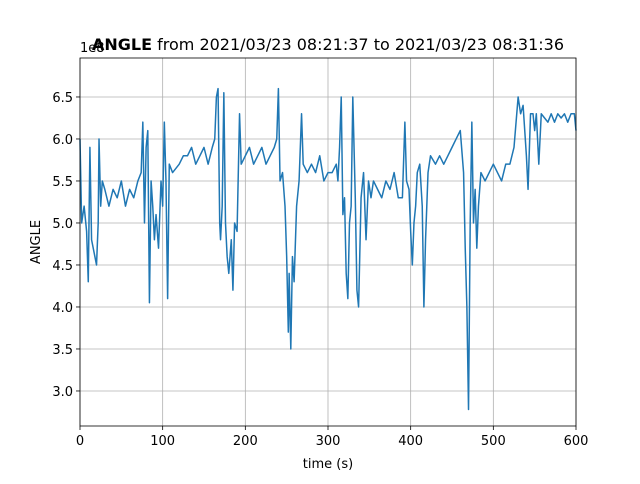 This screenshot has width=640, height=484. I want to click on x-tick-label: 400, so click(410, 441).